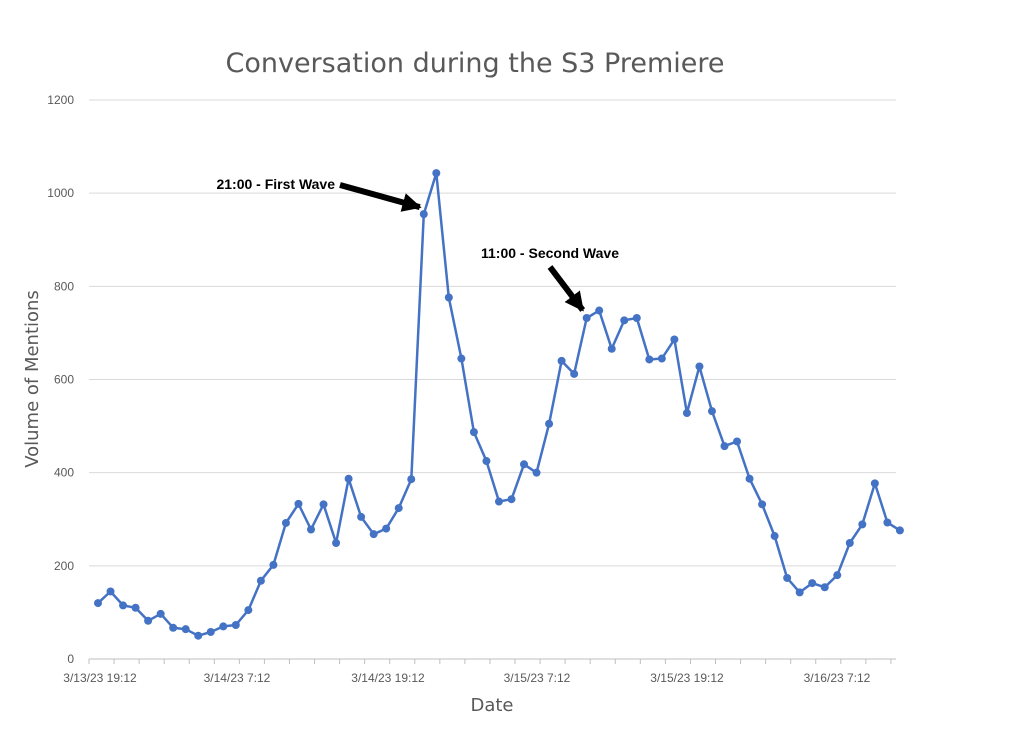 Image resolution: width=1024 pixels, height=732 pixels. I want to click on x-tick-label: 3/13/23 19:12, so click(100, 678).